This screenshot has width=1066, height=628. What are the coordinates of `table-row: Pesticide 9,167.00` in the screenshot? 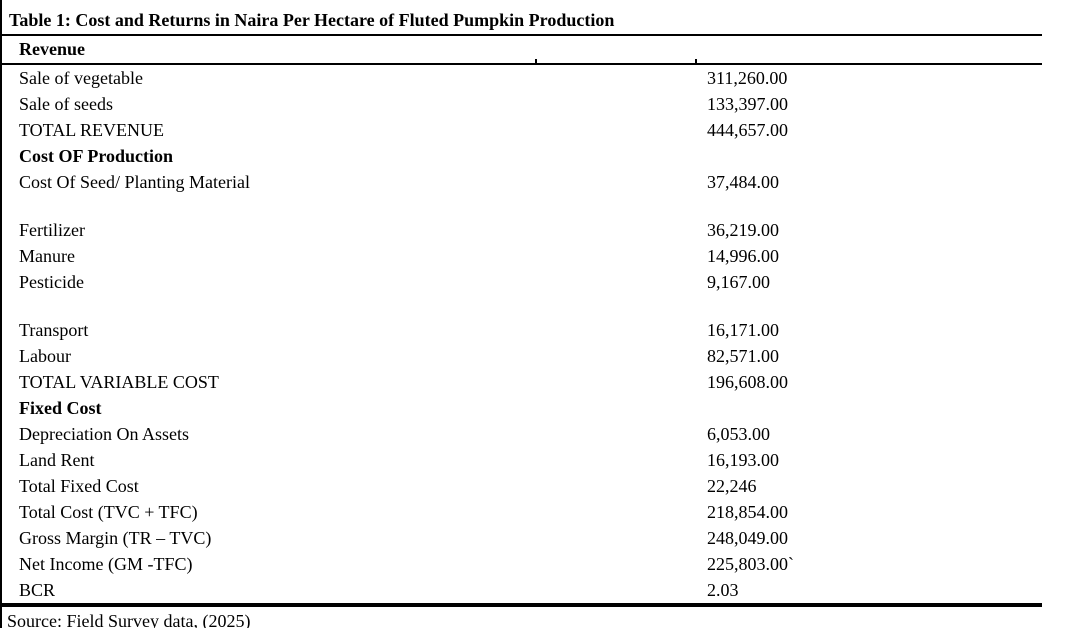 It's located at (533, 282).